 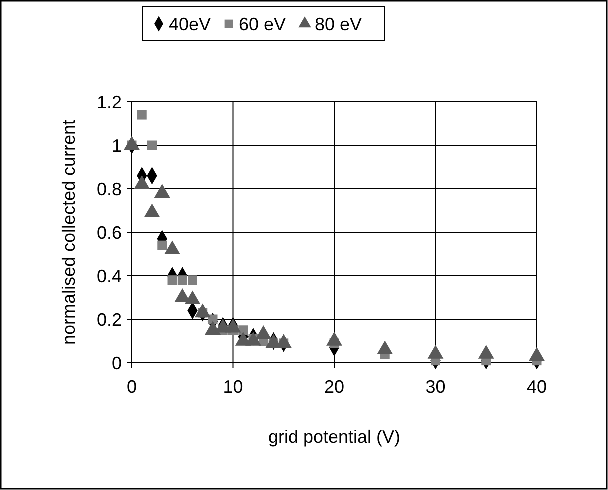 What do you see at coordinates (436, 387) in the screenshot?
I see `x-tick-label: 30` at bounding box center [436, 387].